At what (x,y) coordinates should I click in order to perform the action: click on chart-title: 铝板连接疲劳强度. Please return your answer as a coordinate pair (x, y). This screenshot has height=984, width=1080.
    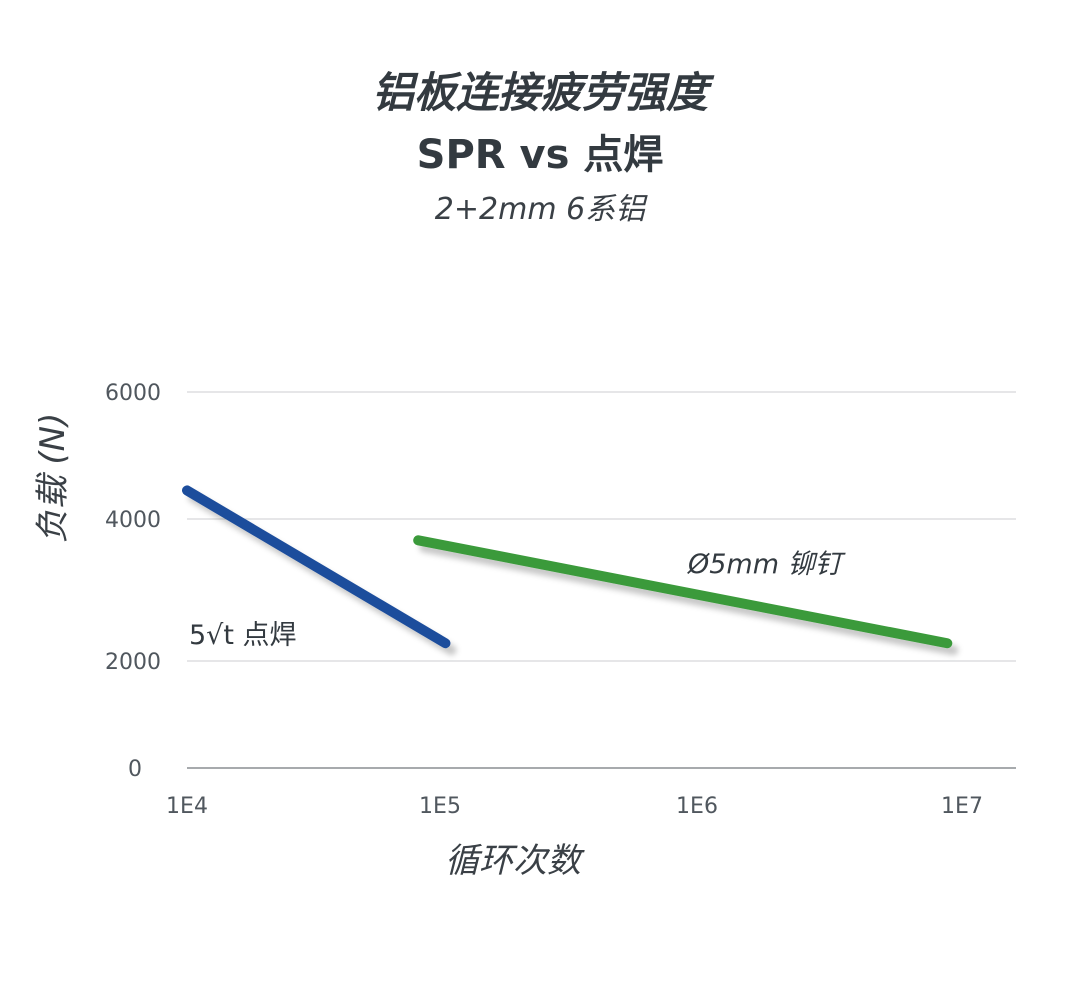
    Looking at the image, I should click on (539, 92).